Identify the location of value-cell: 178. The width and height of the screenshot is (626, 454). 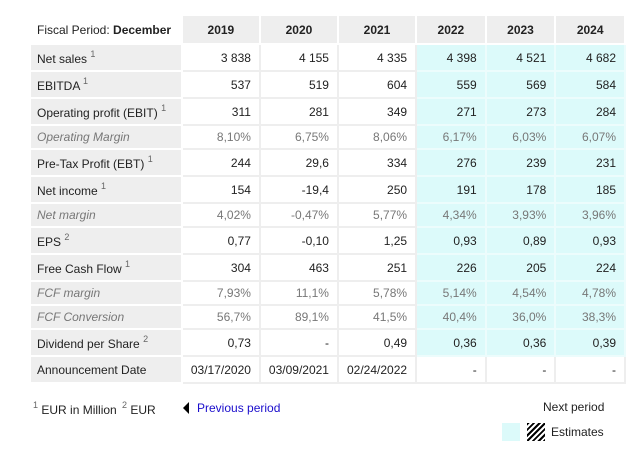
(520, 189).